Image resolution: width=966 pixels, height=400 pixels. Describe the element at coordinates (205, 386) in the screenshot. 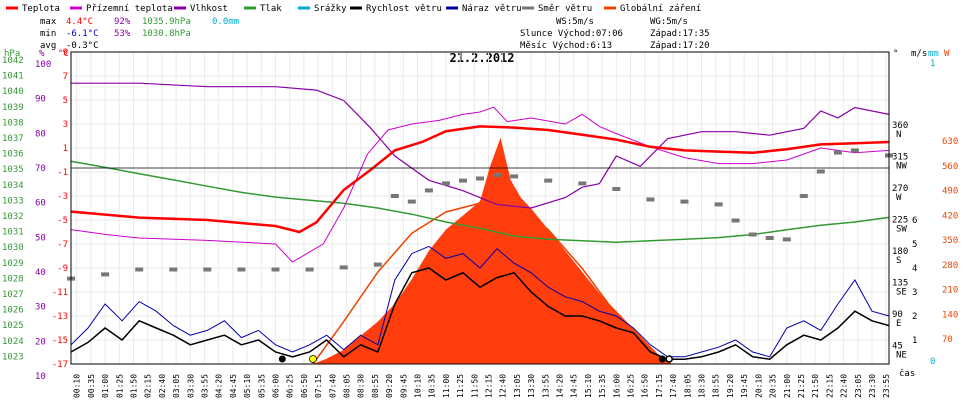

I see `time-tick: 03:55` at that location.